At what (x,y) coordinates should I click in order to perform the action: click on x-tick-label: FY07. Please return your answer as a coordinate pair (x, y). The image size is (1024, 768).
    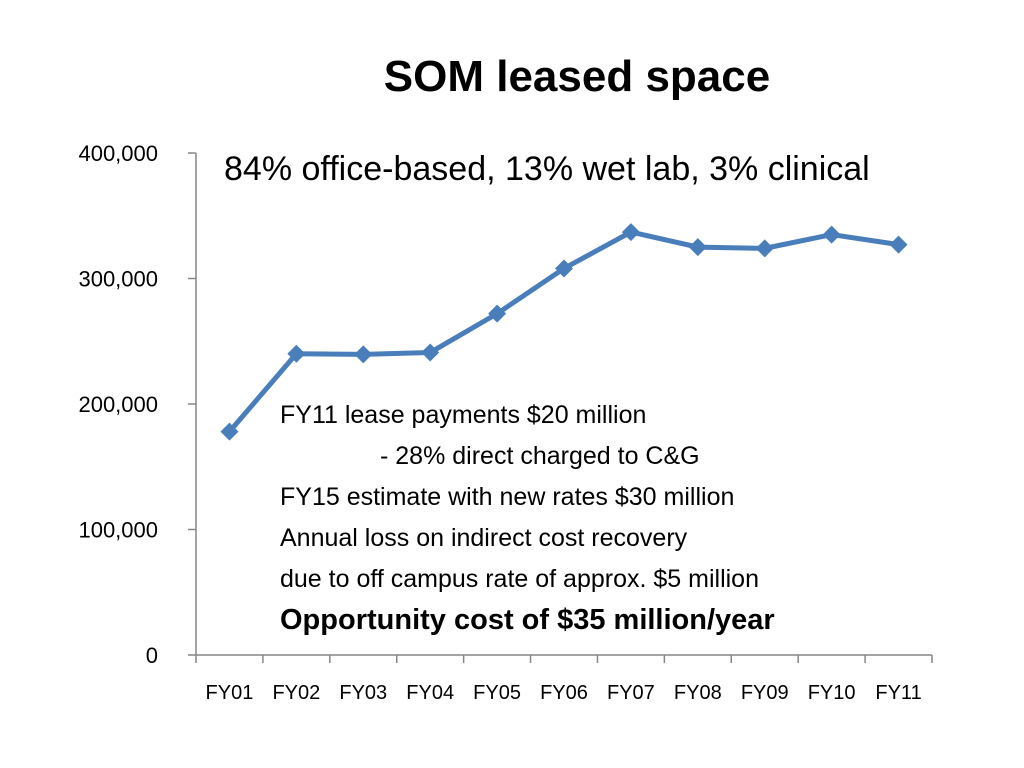
    Looking at the image, I should click on (631, 693).